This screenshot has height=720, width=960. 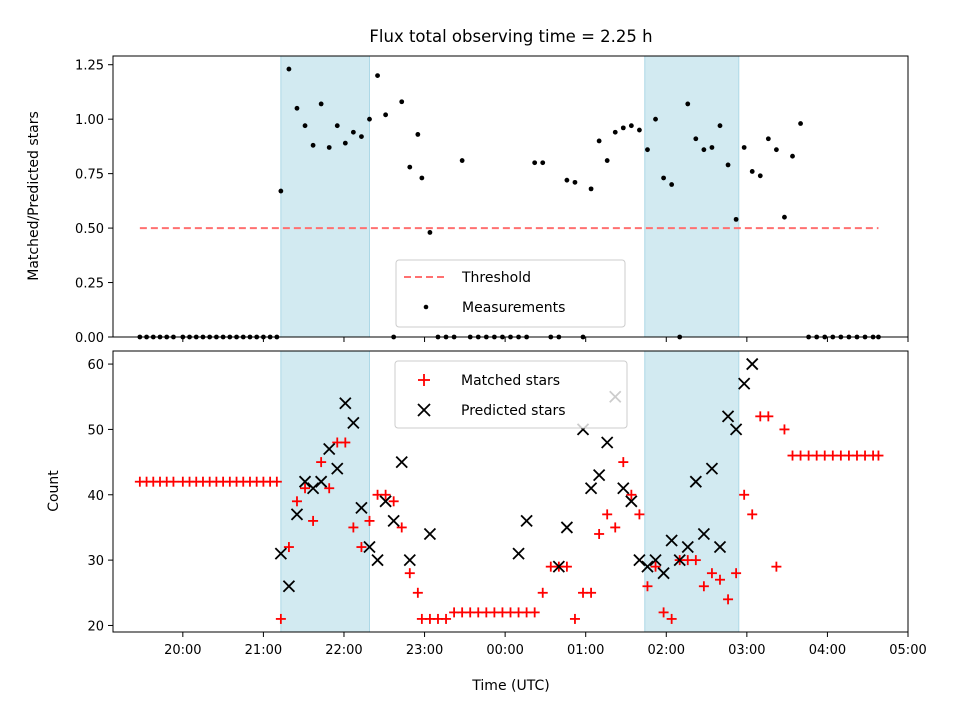 What do you see at coordinates (496, 278) in the screenshot?
I see `legend-threshold-label: Threshold` at bounding box center [496, 278].